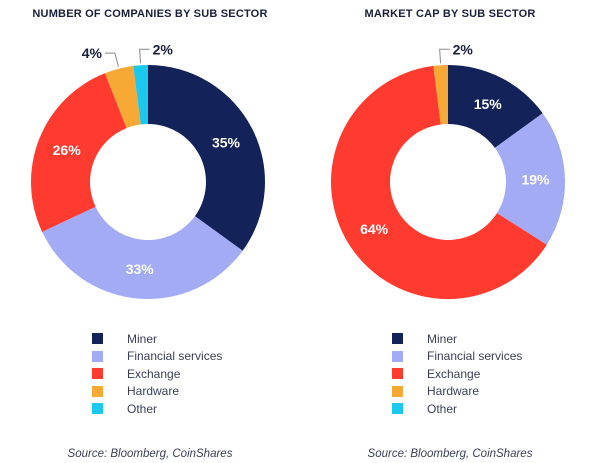  Describe the element at coordinates (140, 95) in the screenshot. I see `slice-other` at that location.